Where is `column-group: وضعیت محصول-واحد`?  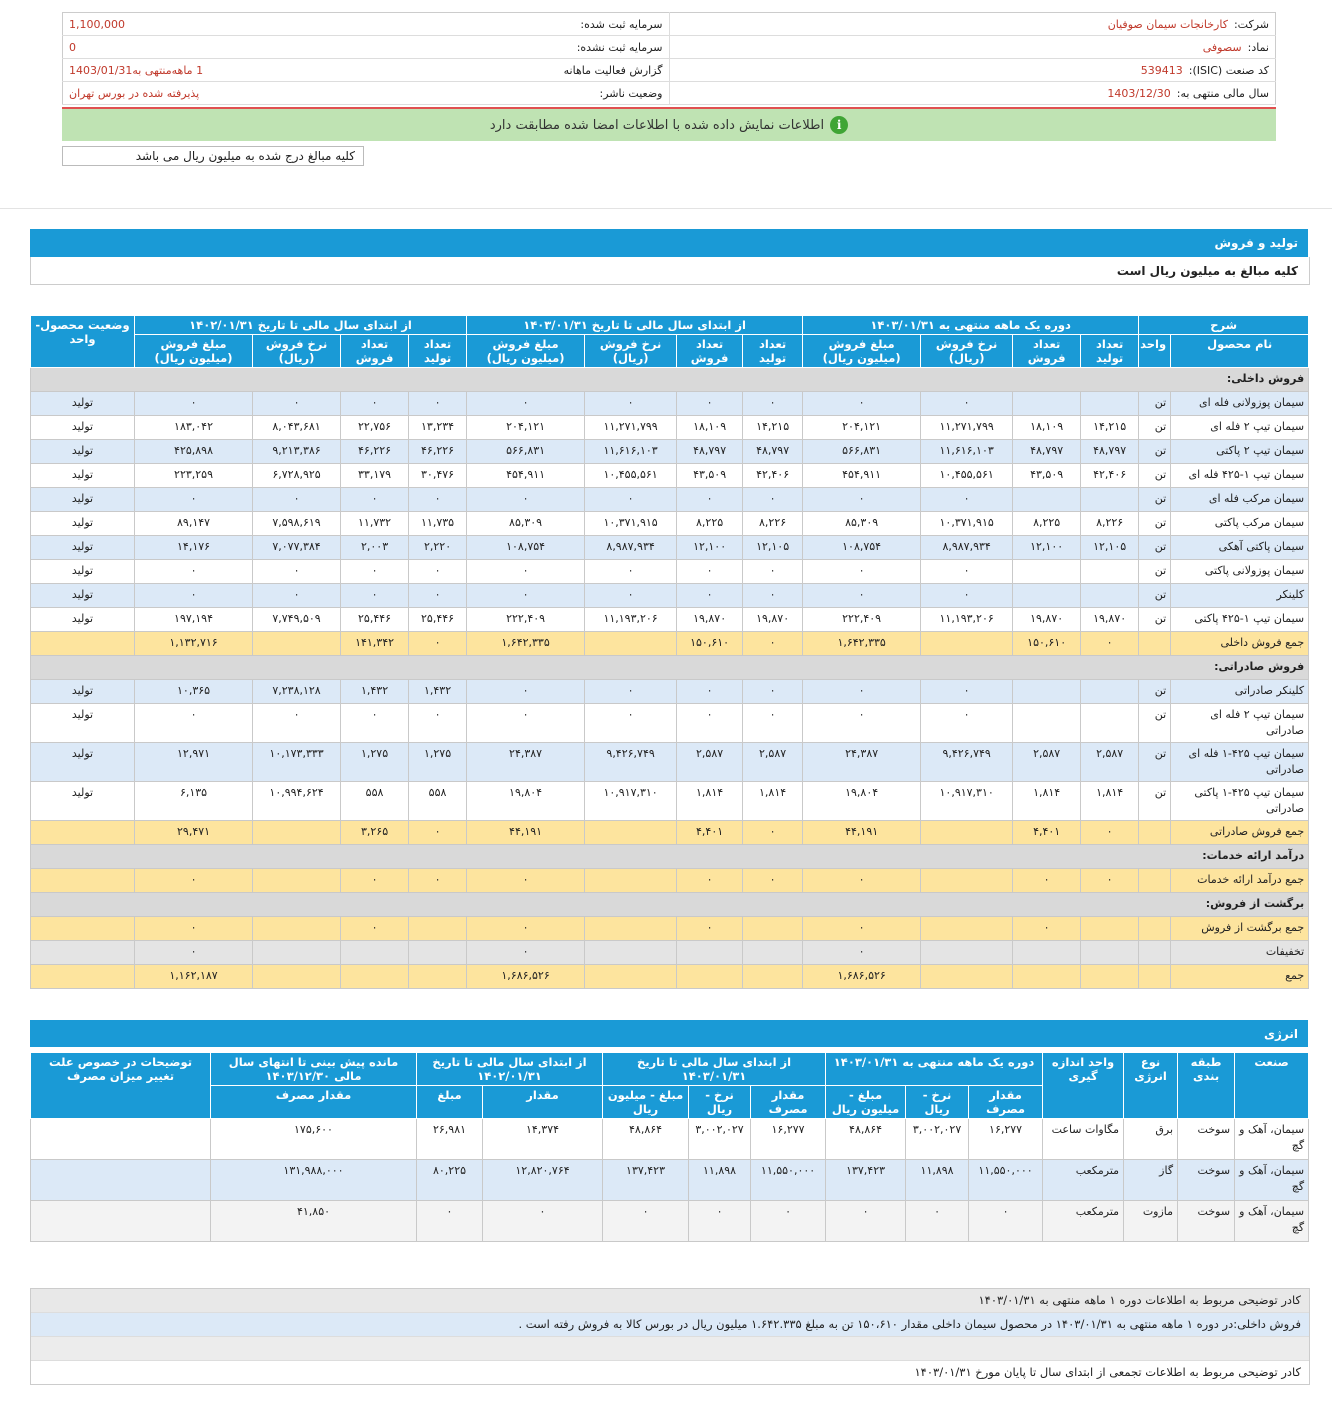 column-group: وضعیت محصول-واحد is located at coordinates (82, 341).